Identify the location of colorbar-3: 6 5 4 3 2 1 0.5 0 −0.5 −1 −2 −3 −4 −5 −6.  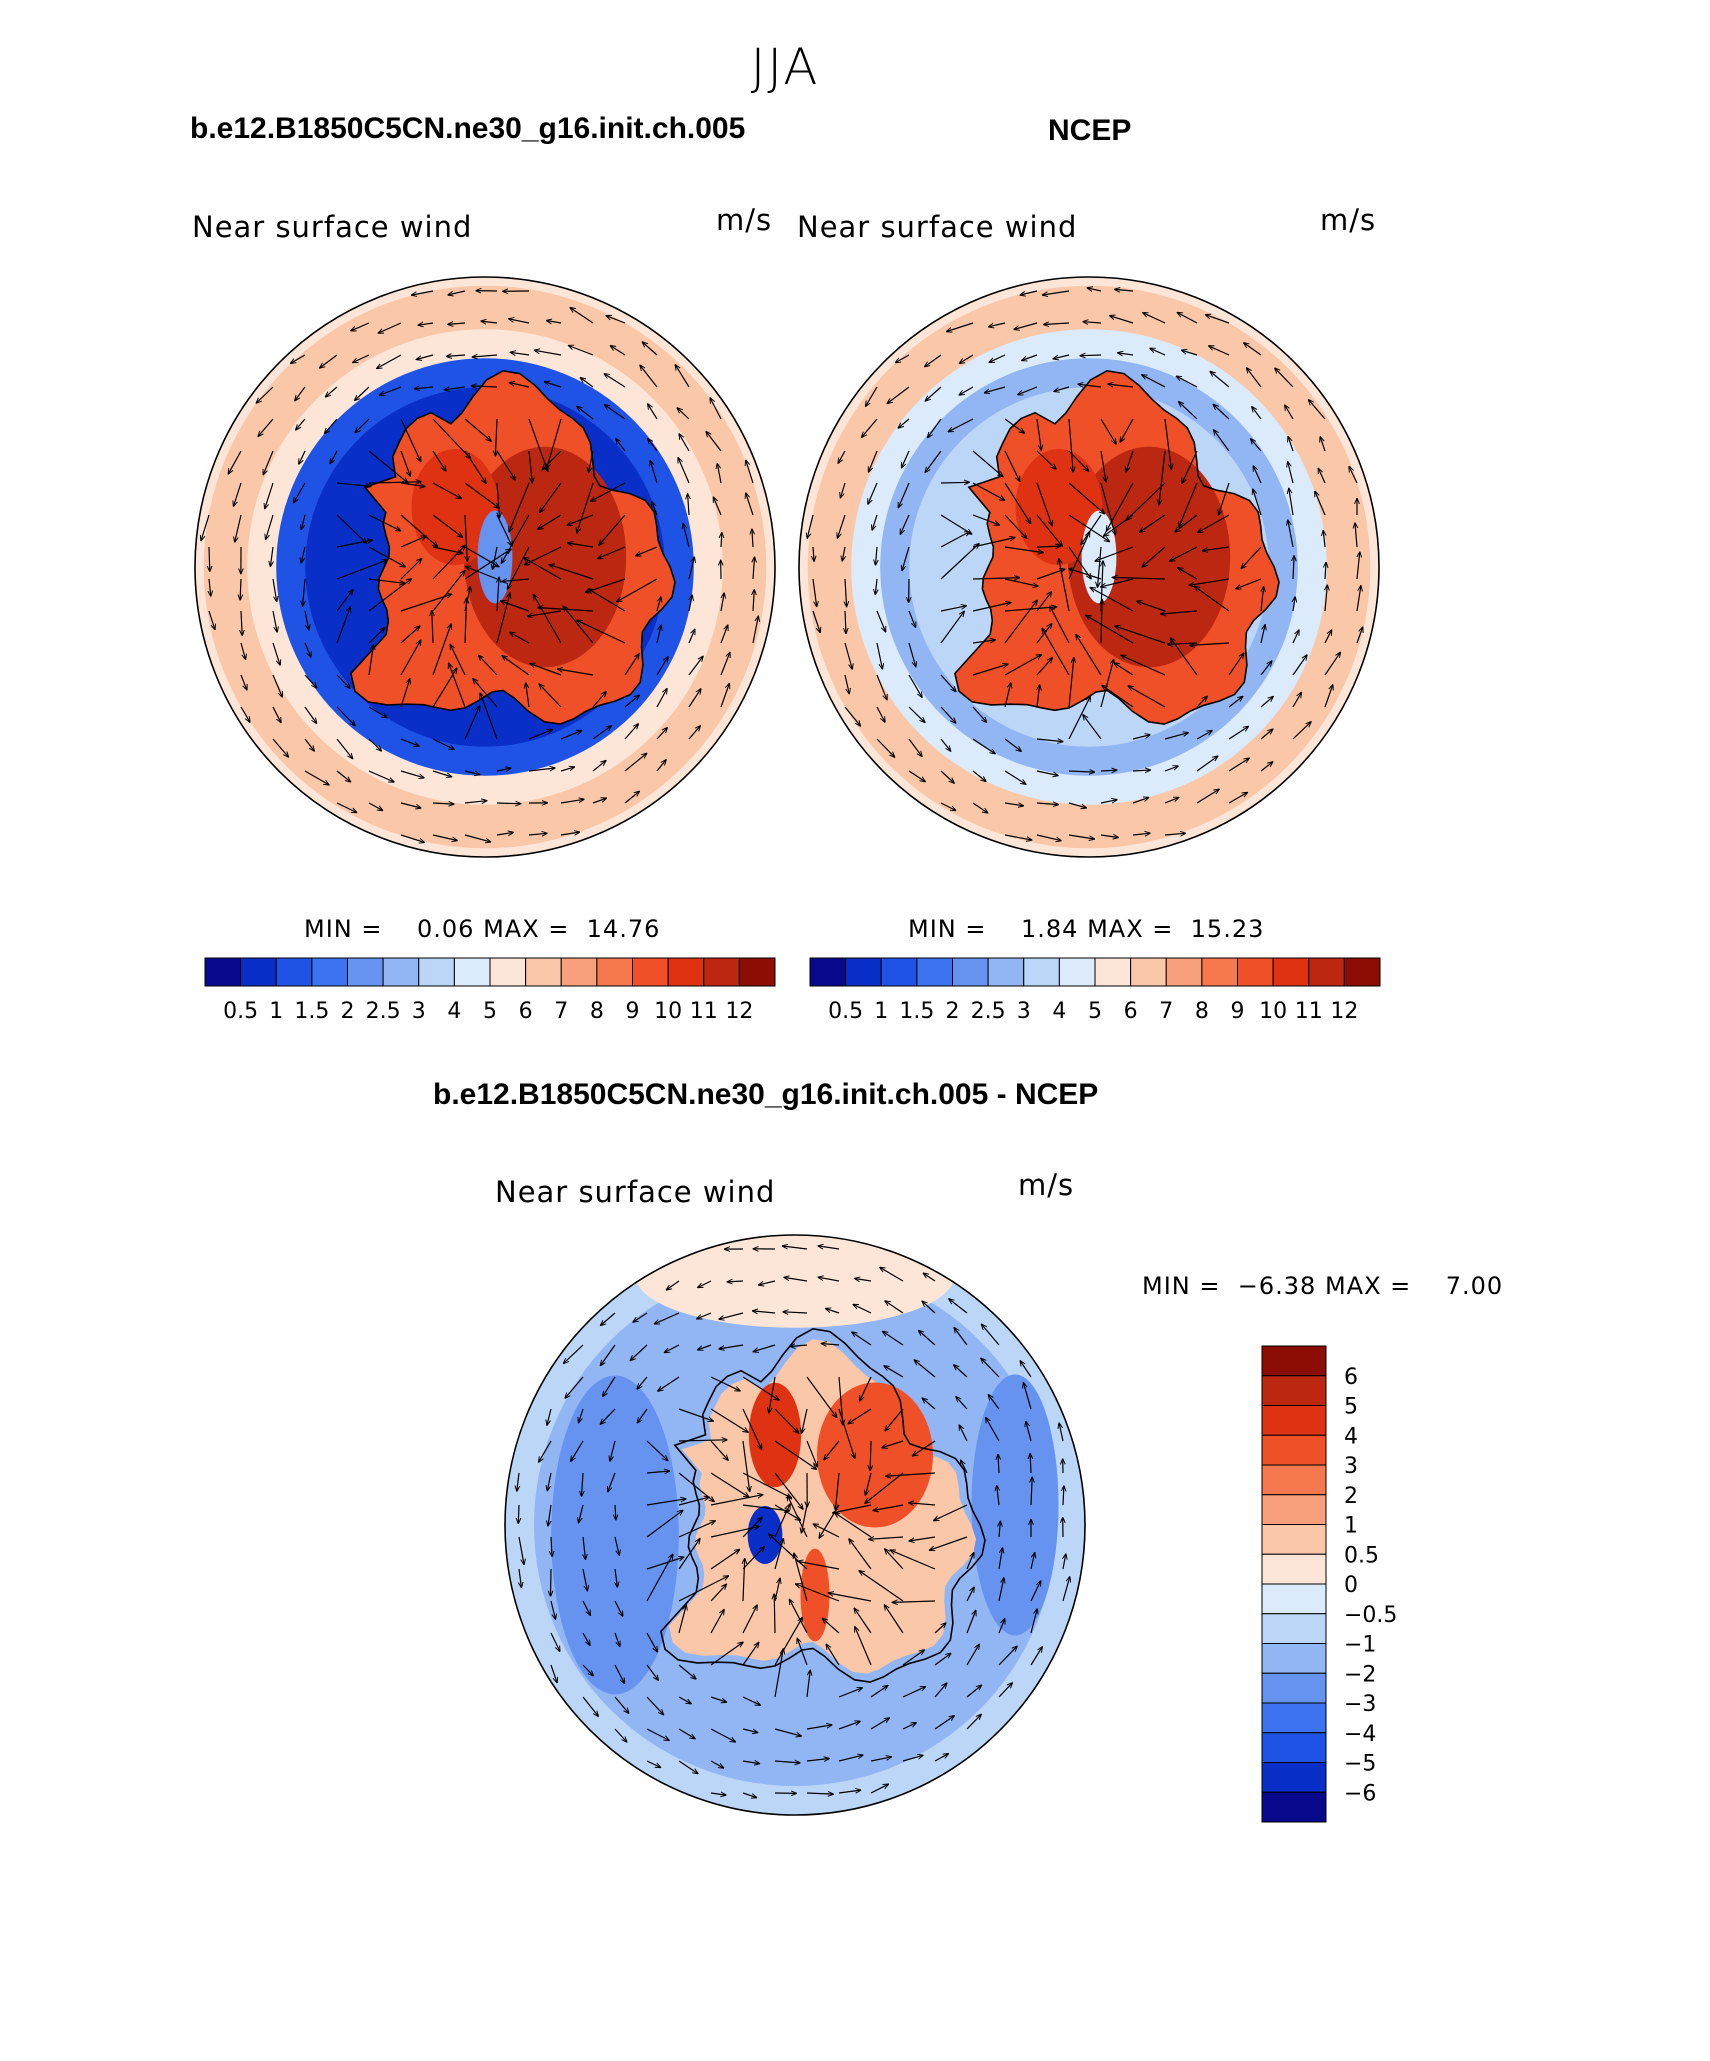
(1329, 1584).